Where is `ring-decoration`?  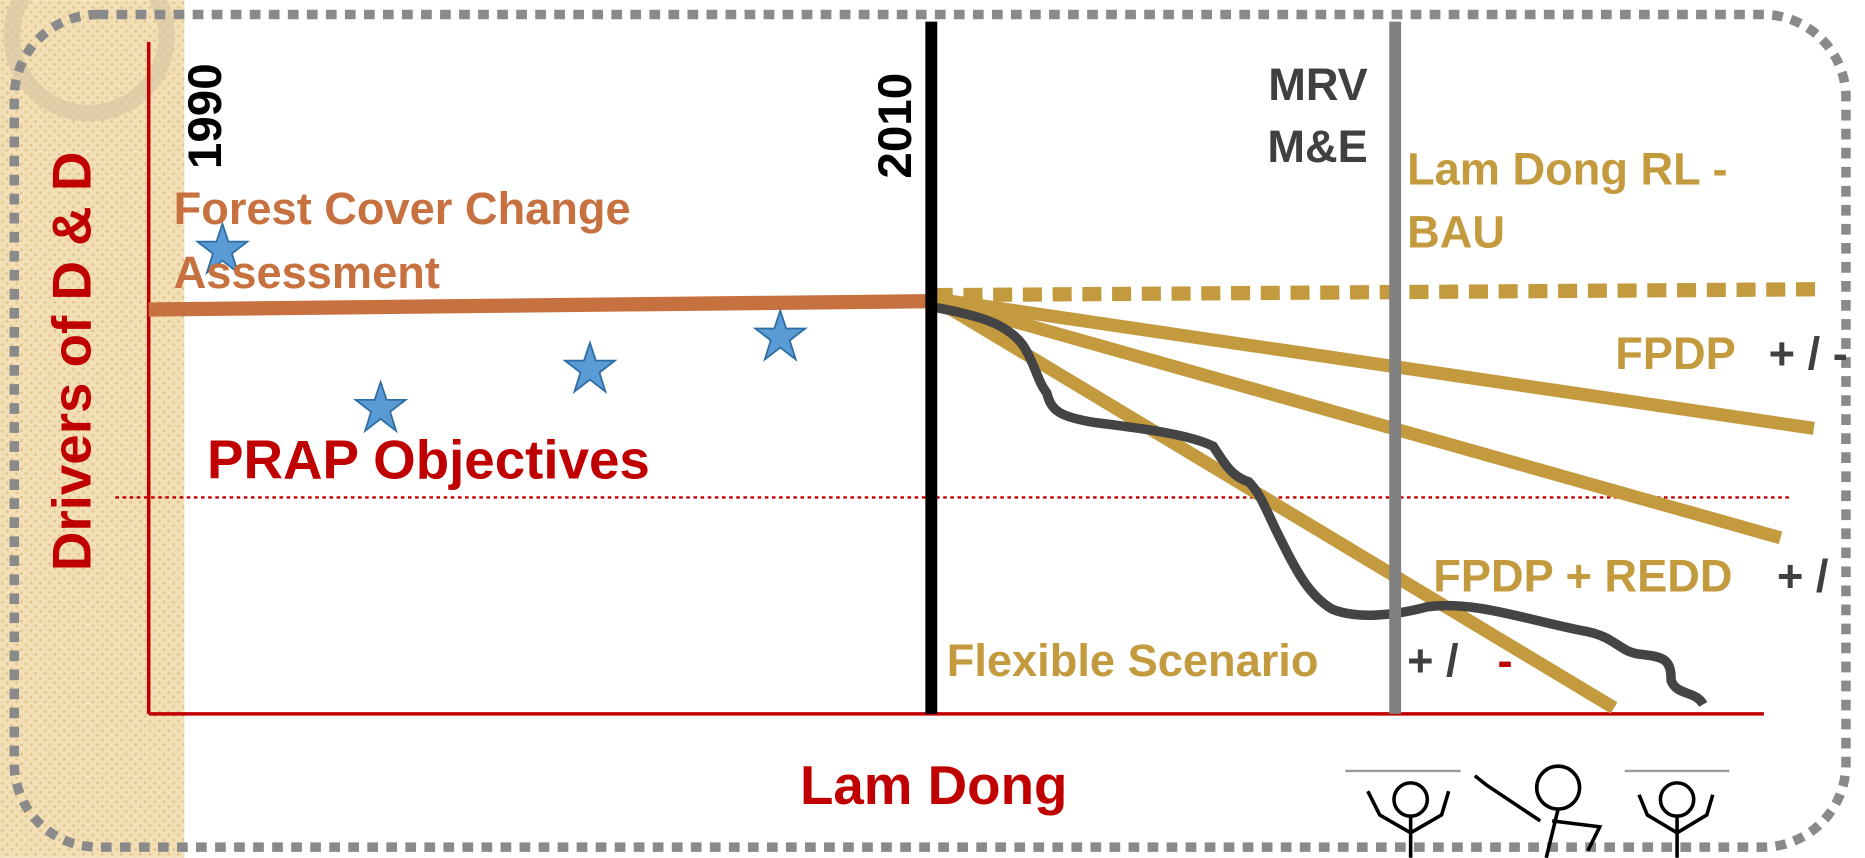 ring-decoration is located at coordinates (89, 61).